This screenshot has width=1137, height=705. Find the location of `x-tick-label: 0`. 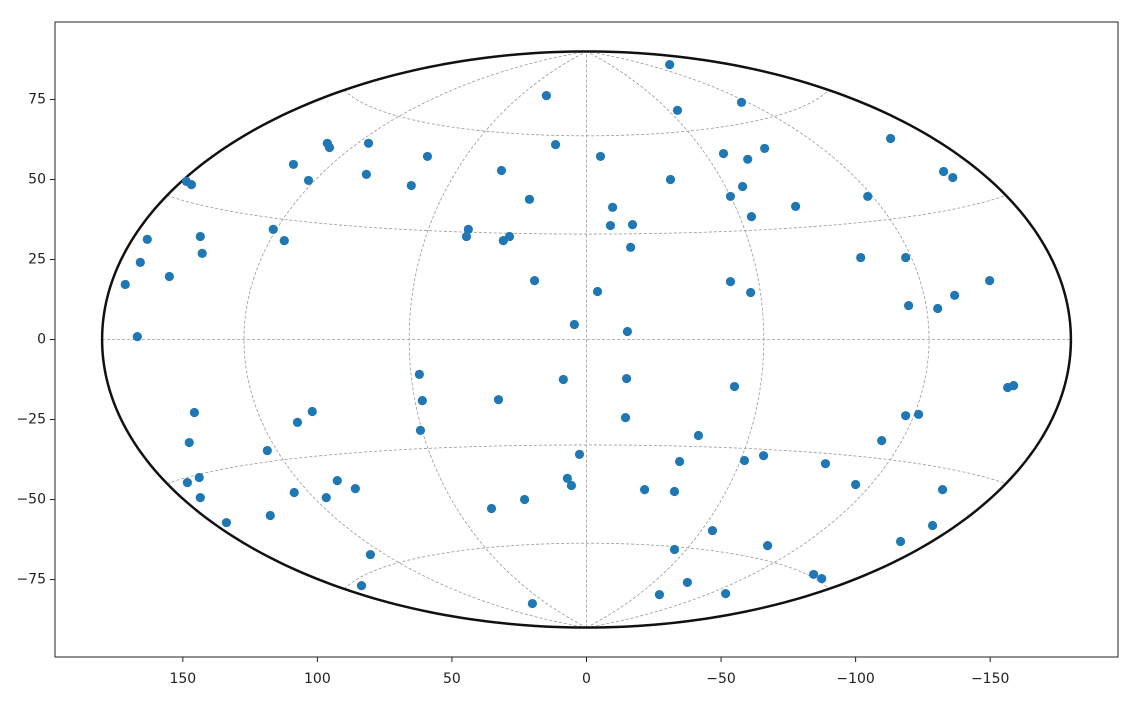

x-tick-label: 0 is located at coordinates (586, 679).